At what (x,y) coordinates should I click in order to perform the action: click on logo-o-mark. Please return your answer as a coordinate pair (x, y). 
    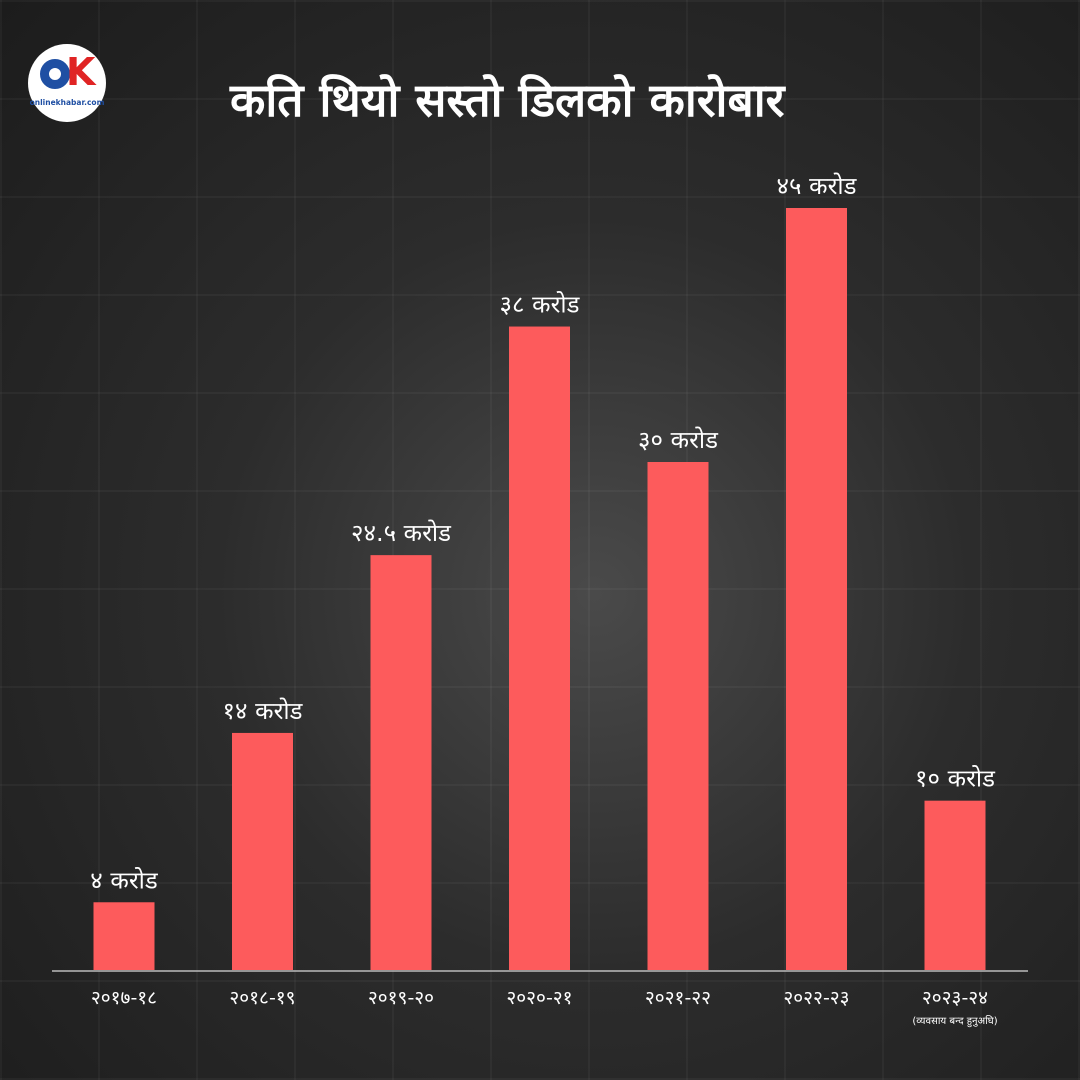
    Looking at the image, I should click on (55, 74).